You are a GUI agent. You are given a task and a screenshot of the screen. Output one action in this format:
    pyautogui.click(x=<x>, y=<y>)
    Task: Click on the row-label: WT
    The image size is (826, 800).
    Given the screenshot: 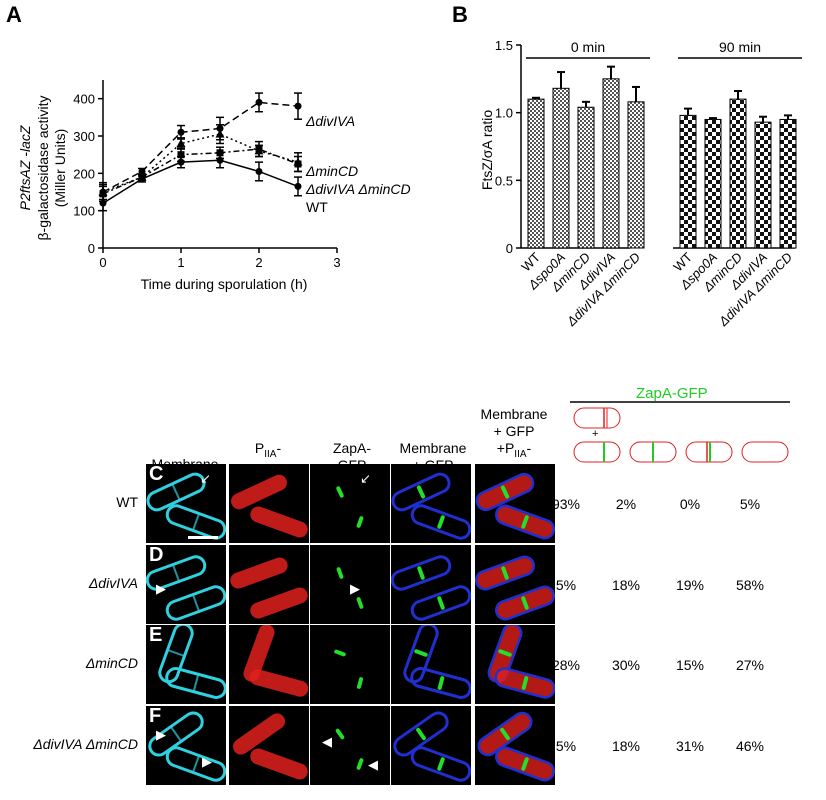 What is the action you would take?
    pyautogui.click(x=127, y=502)
    